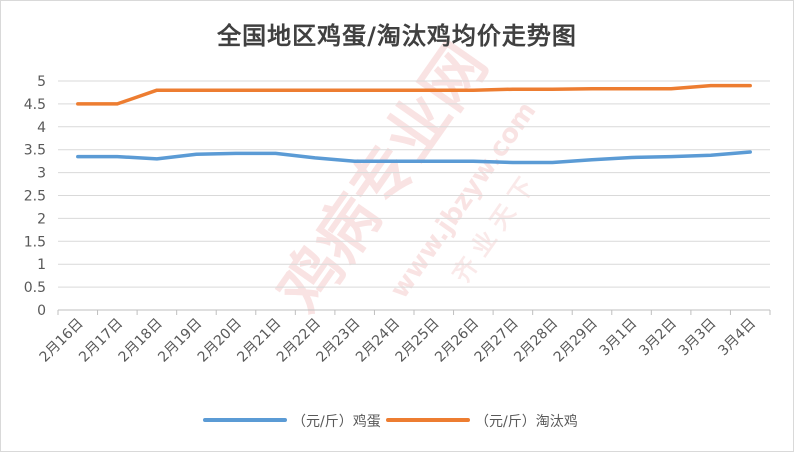  I want to click on y-tick-label: 3.5, so click(35, 151).